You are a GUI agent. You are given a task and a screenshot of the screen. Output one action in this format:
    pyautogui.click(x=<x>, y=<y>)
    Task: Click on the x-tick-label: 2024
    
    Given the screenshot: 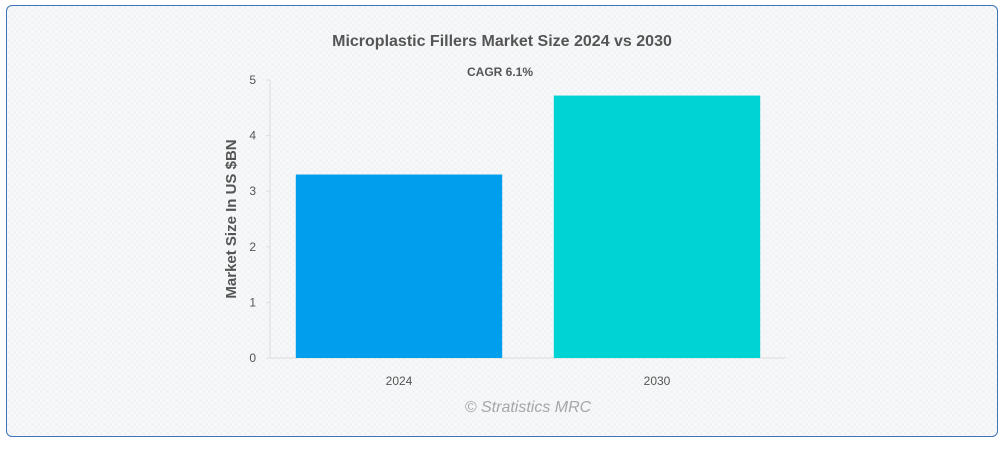 What is the action you would take?
    pyautogui.click(x=399, y=381)
    